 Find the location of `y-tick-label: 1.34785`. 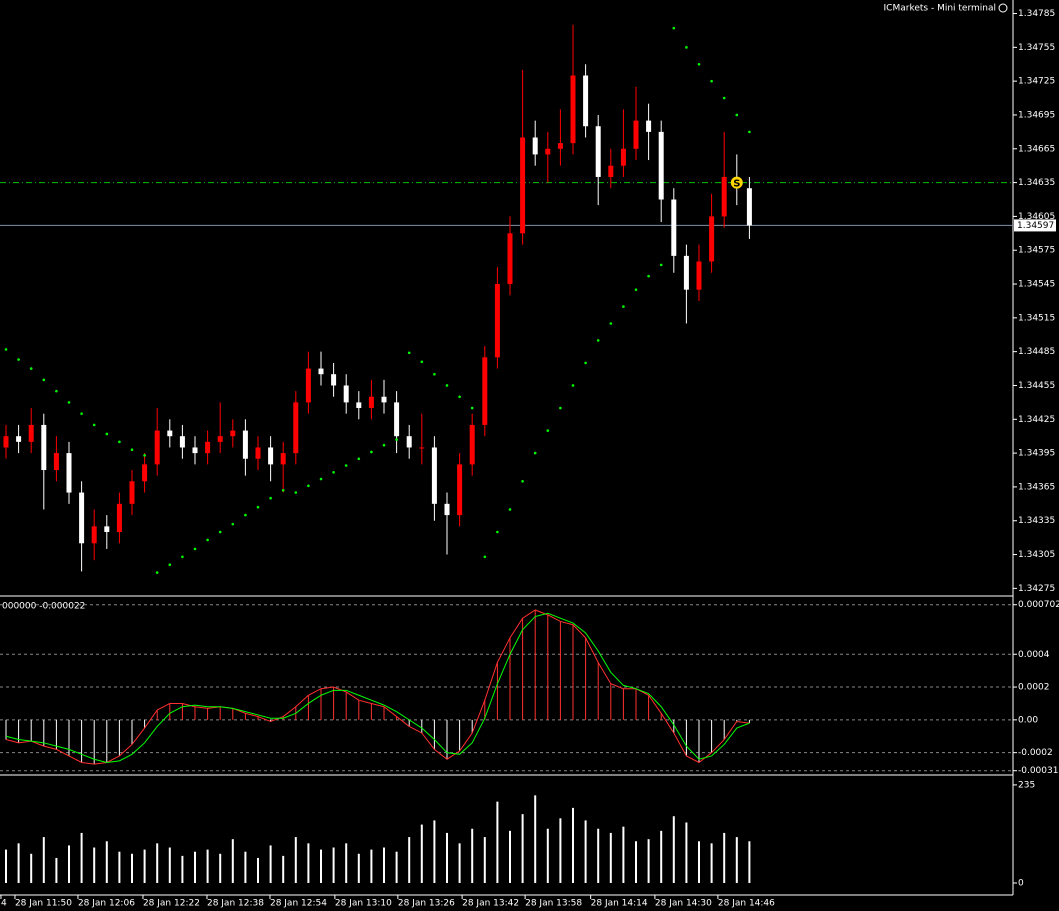

y-tick-label: 1.34785 is located at coordinates (1036, 14).